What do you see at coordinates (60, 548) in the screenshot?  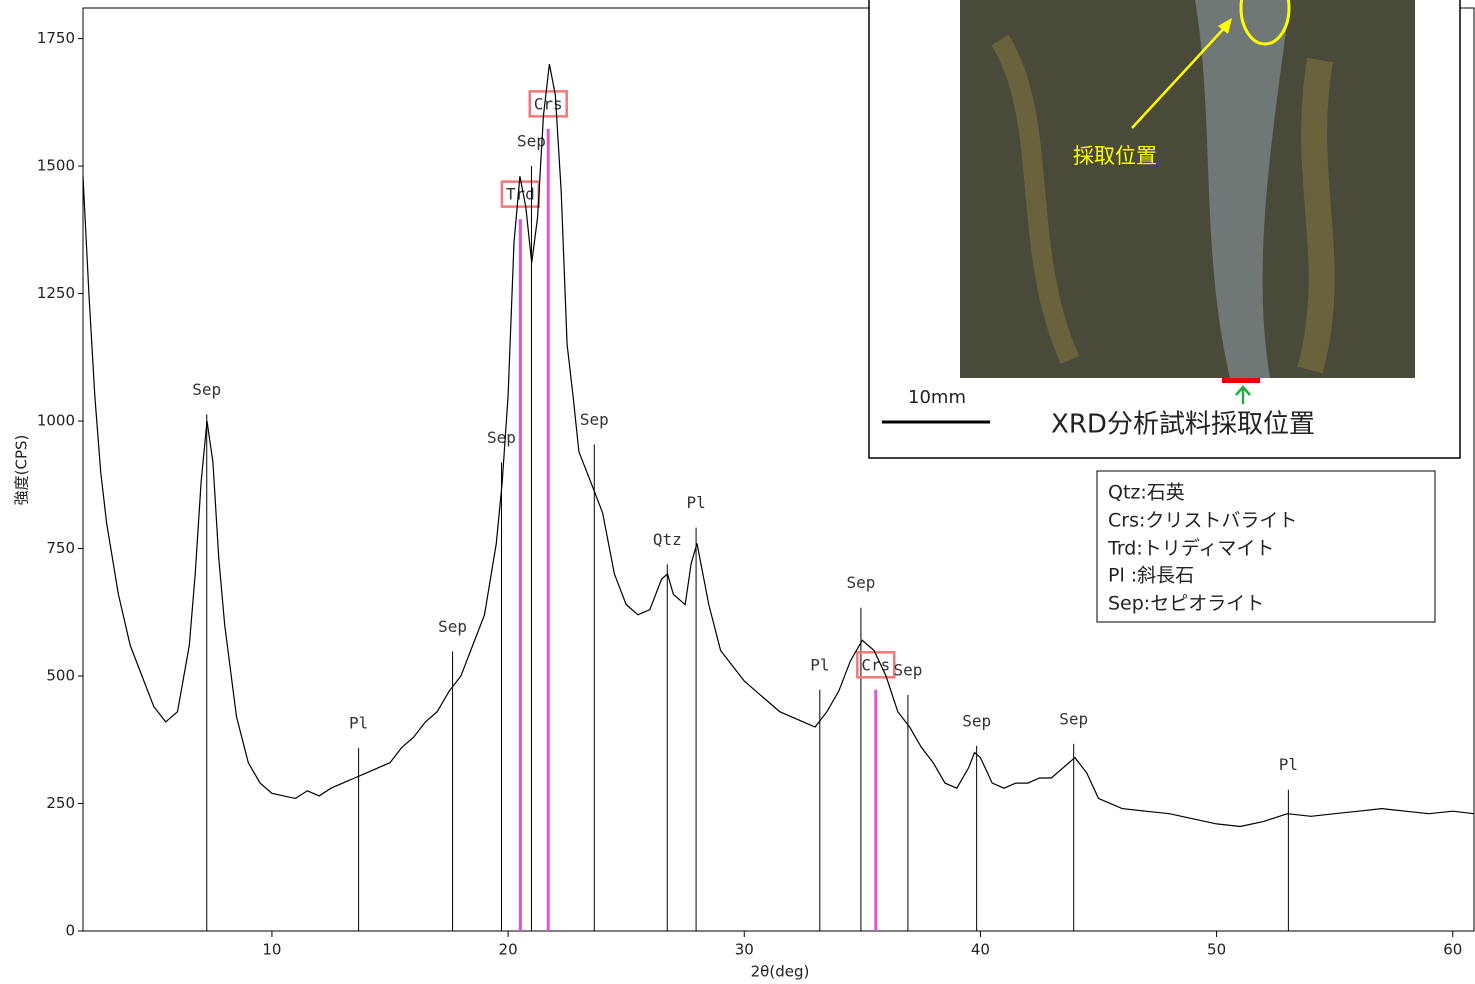 I see `y-tick-label: 750` at bounding box center [60, 548].